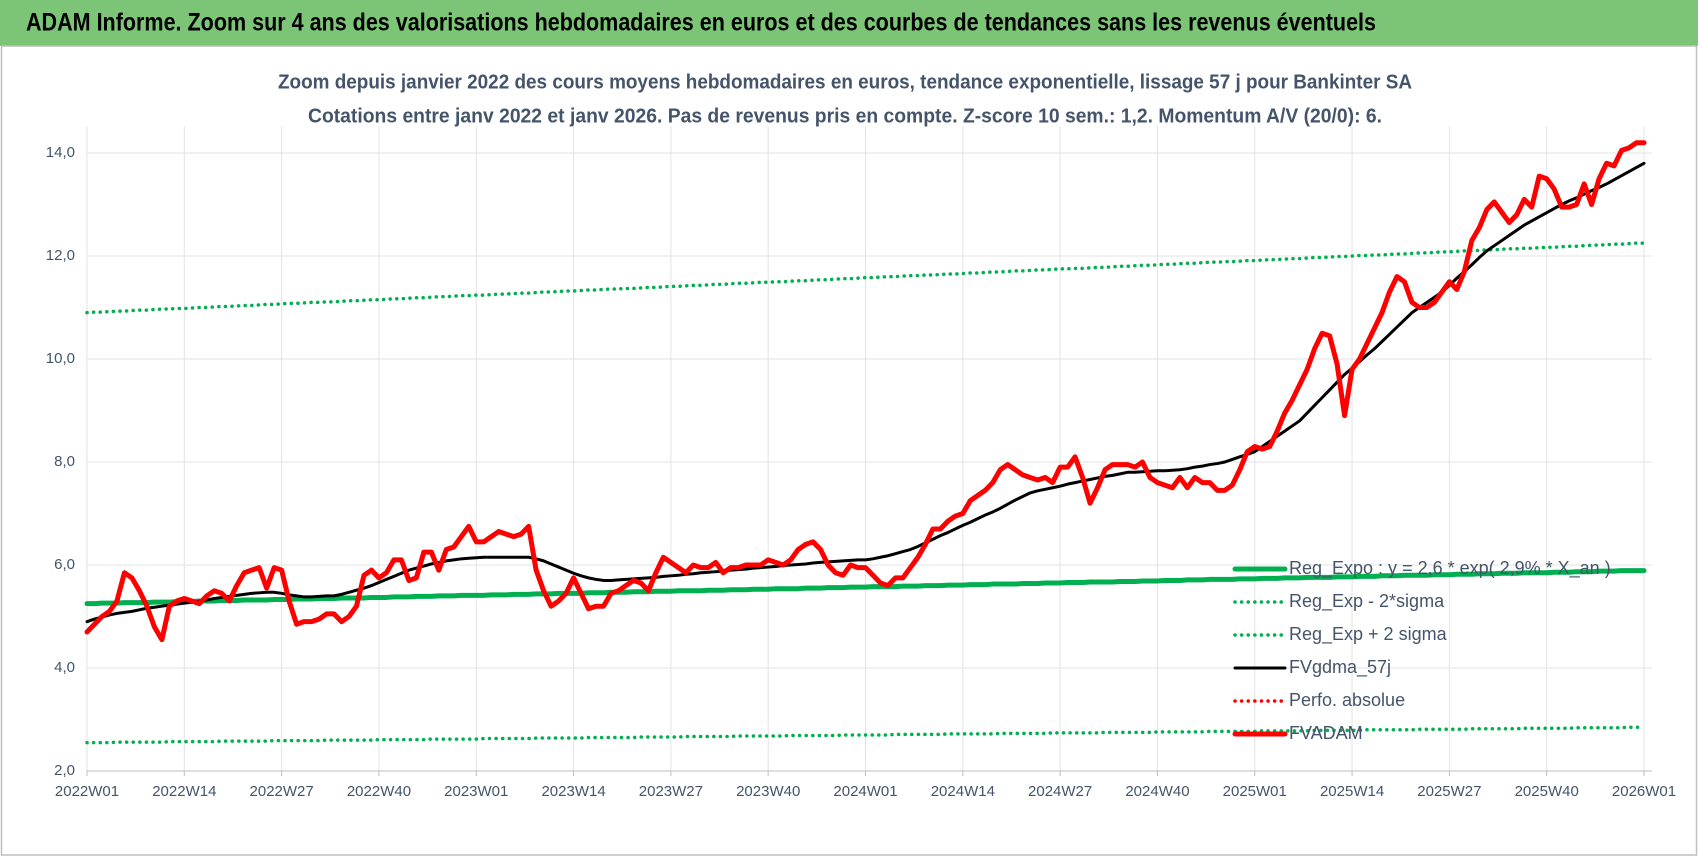  Describe the element at coordinates (87, 791) in the screenshot. I see `x-tick-label: 2022W01` at that location.